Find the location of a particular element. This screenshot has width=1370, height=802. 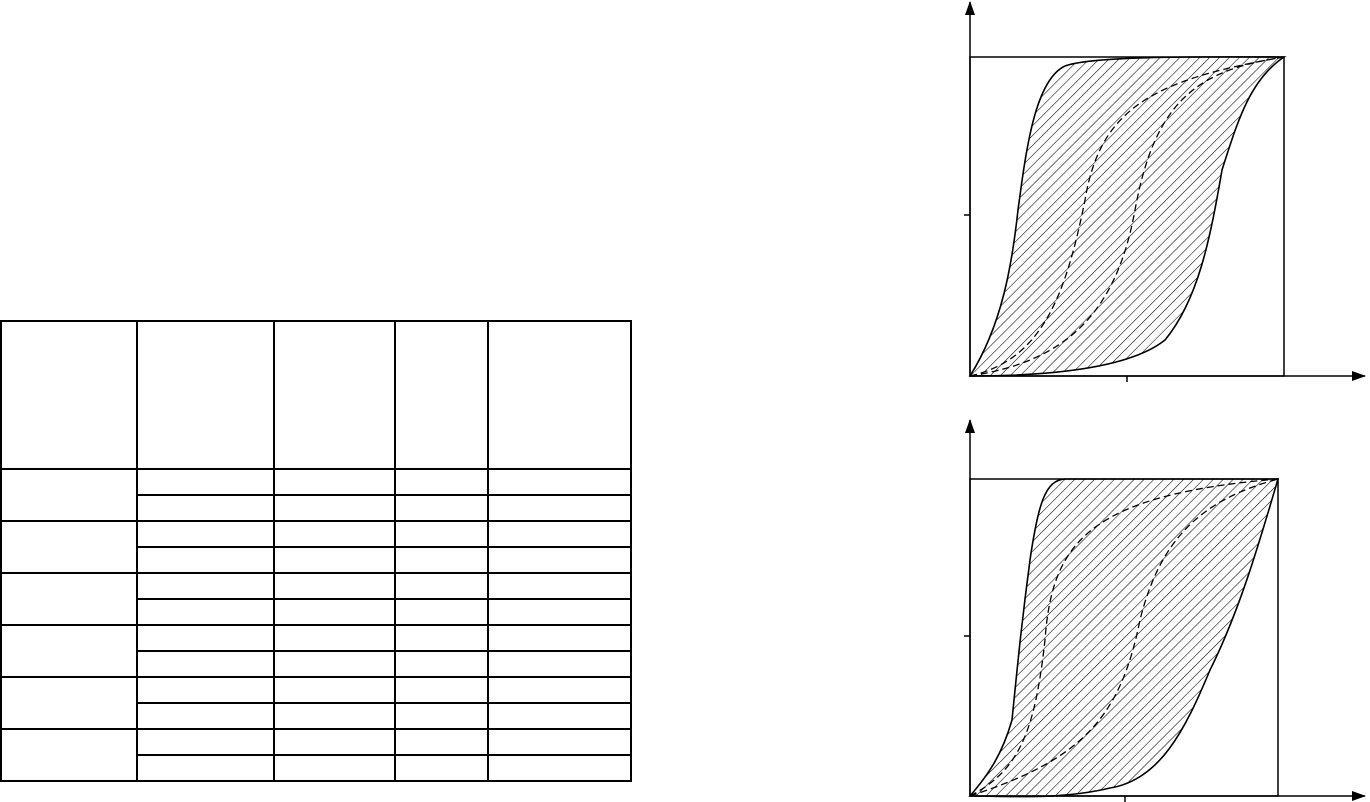

top-panel is located at coordinates (1165, 191).